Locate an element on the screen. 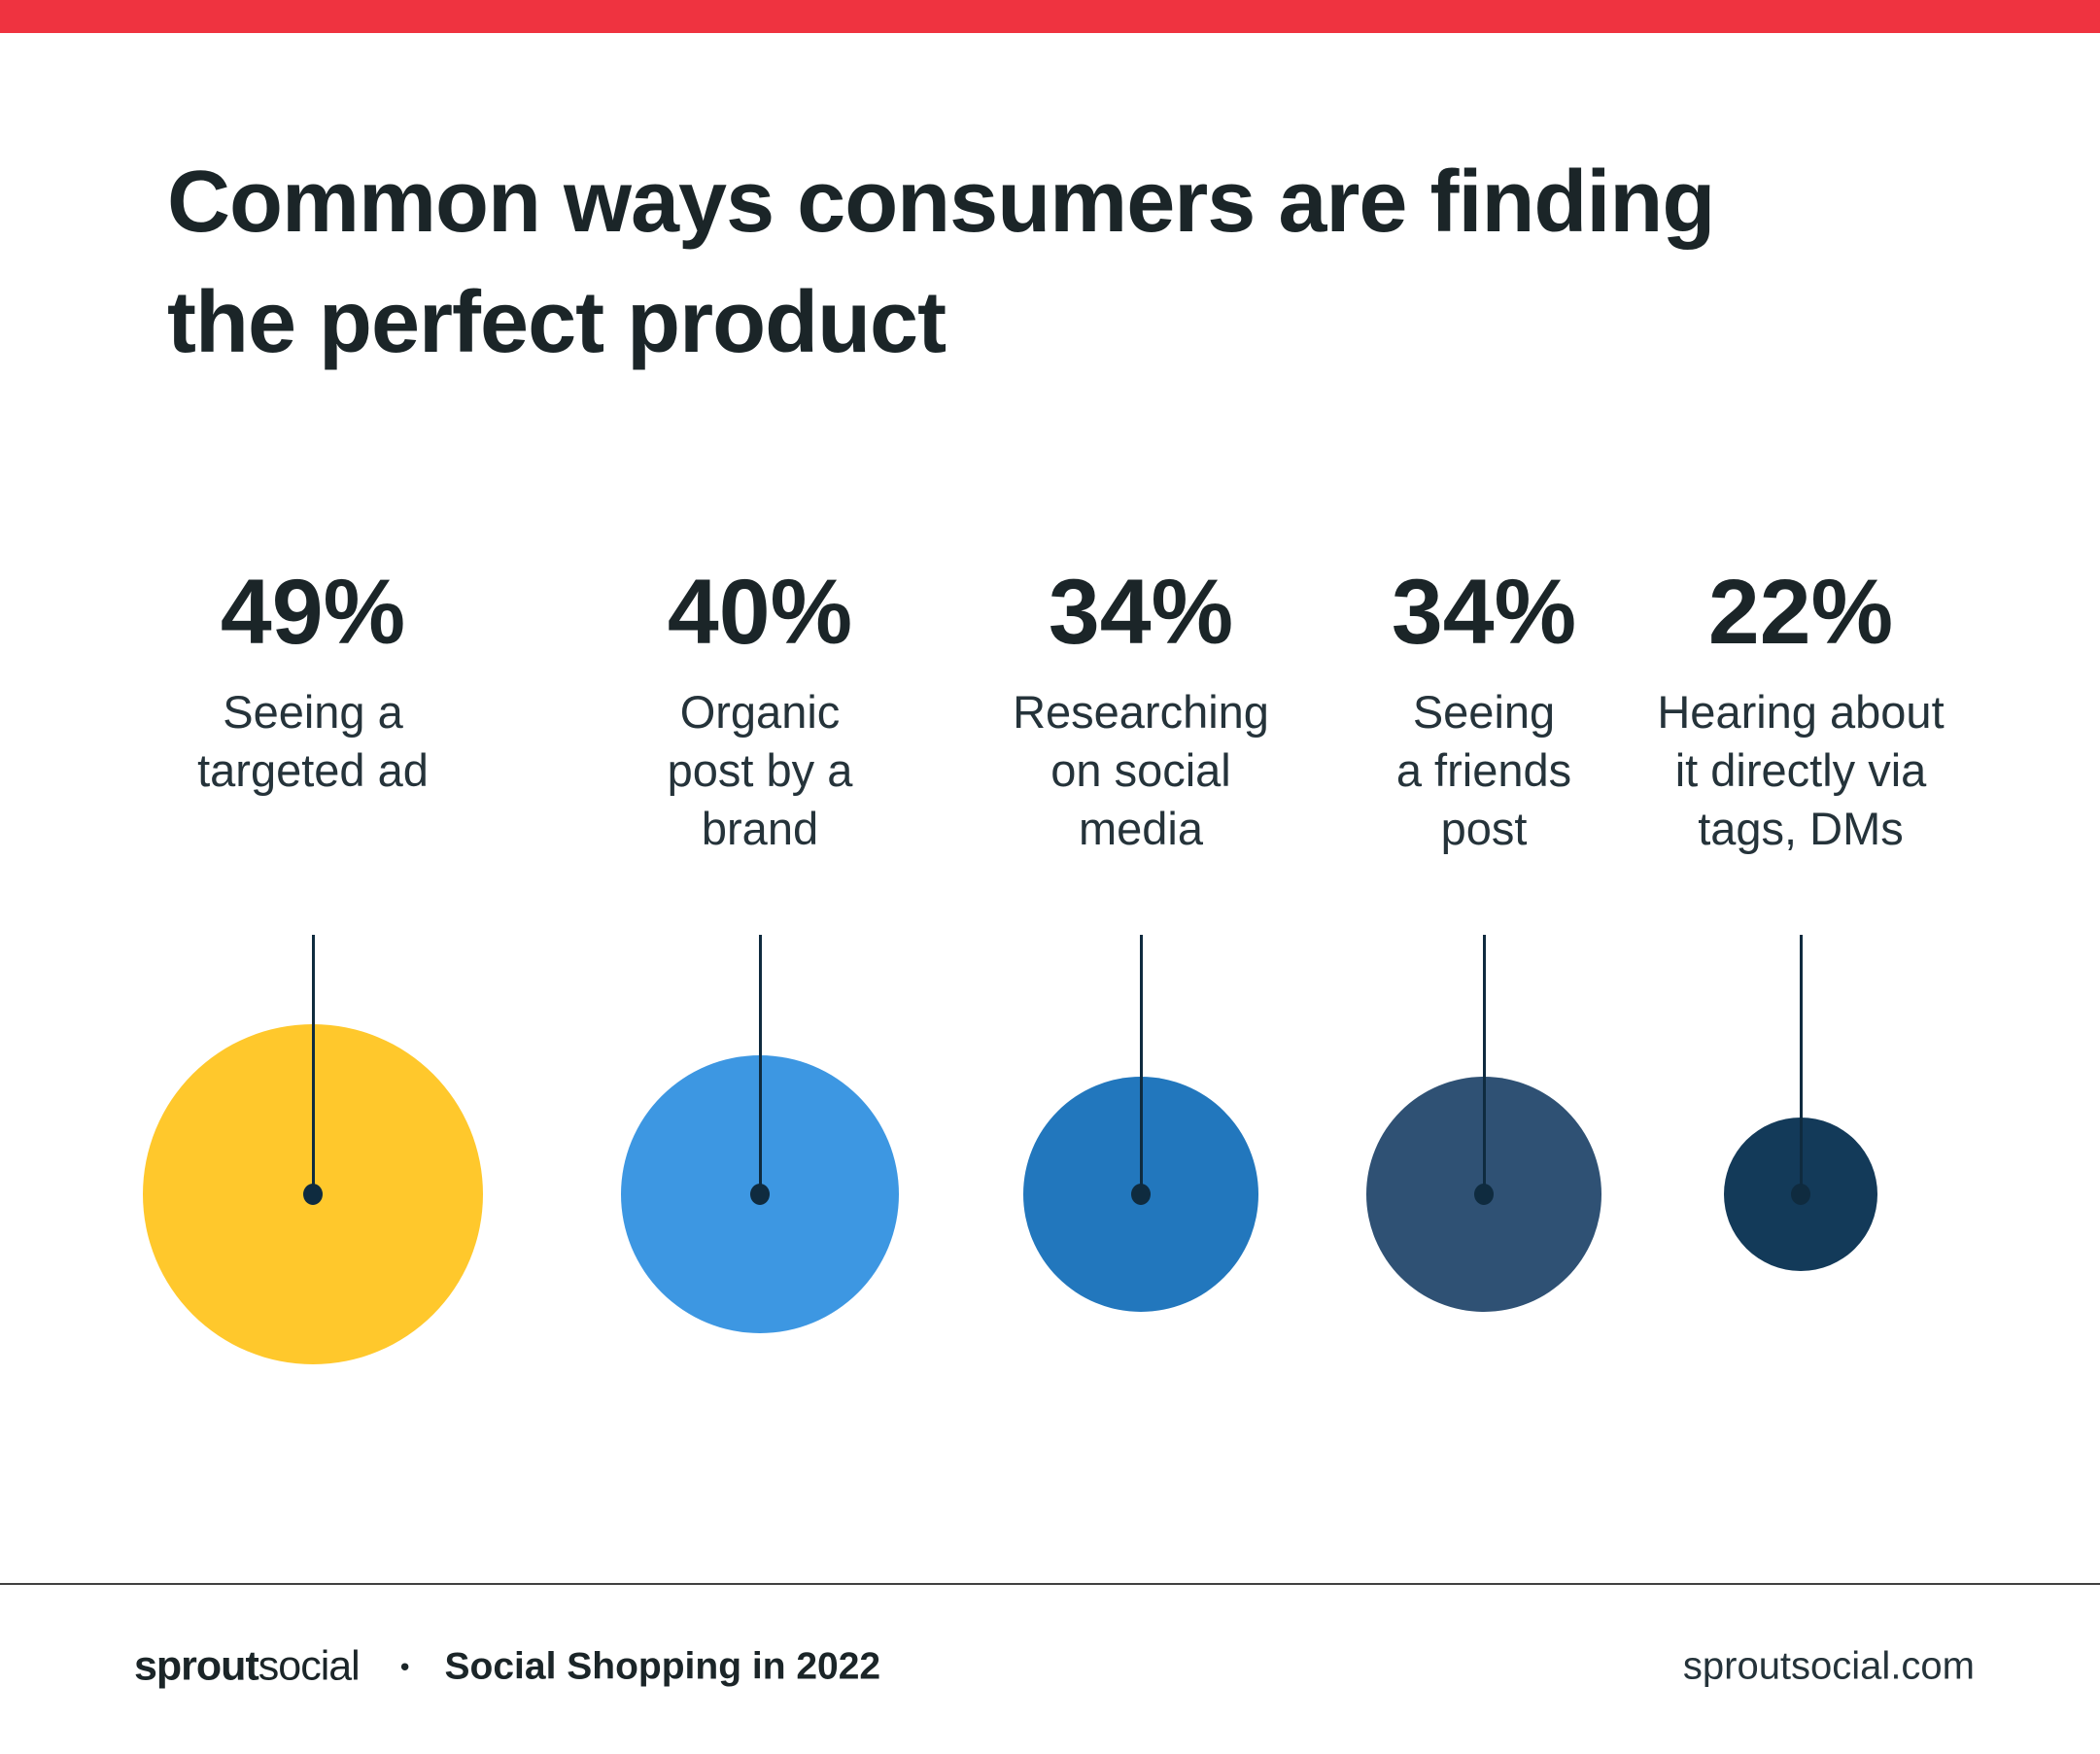  stat-label-line: media is located at coordinates (1140, 828).